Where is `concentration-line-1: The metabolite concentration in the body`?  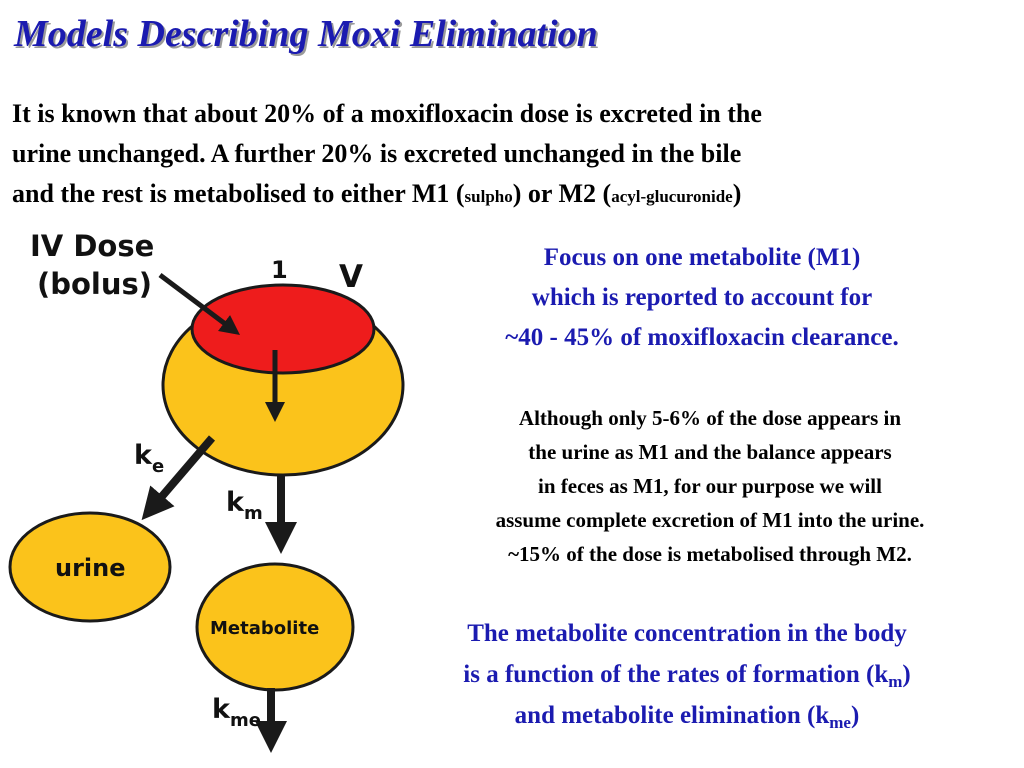
concentration-line-1: The metabolite concentration in the body is located at coordinates (687, 633).